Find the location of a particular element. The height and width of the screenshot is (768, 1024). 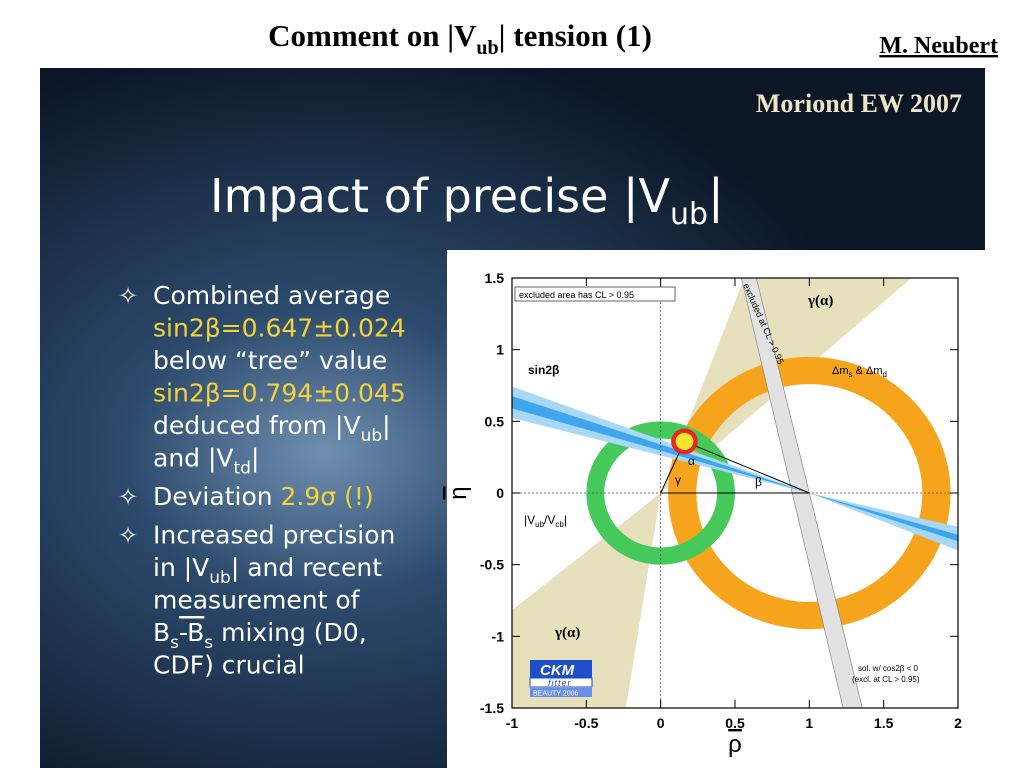

beauty-box is located at coordinates (561, 692).